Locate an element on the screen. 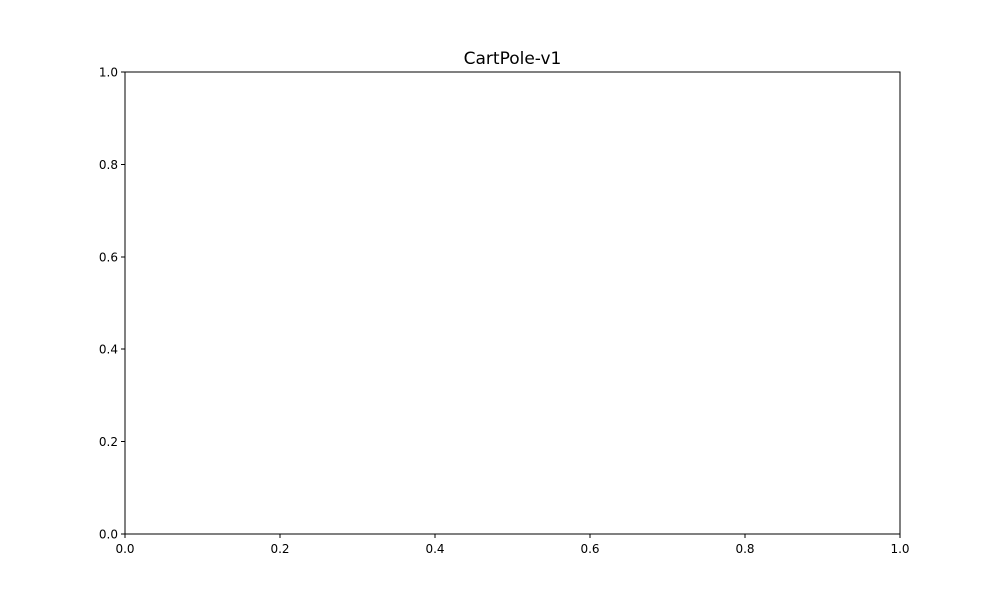 The width and height of the screenshot is (1000, 605). y-tick-label: 0.8 is located at coordinates (108, 165).